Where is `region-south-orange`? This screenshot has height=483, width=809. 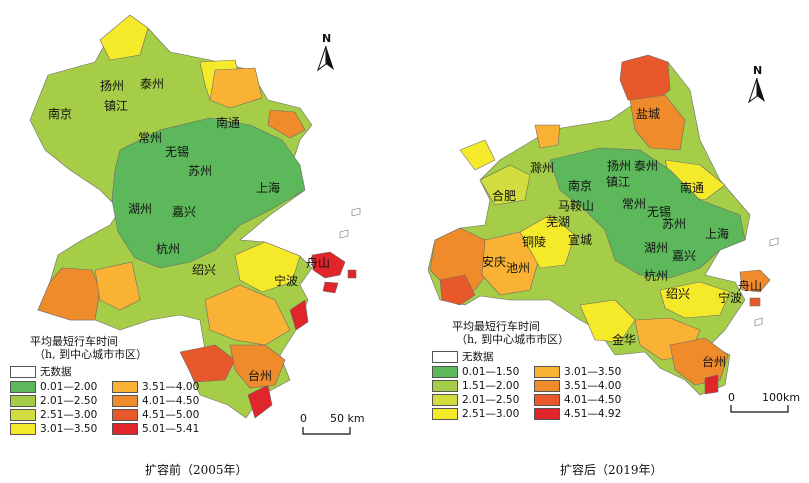
region-south-orange is located at coordinates (257, 366).